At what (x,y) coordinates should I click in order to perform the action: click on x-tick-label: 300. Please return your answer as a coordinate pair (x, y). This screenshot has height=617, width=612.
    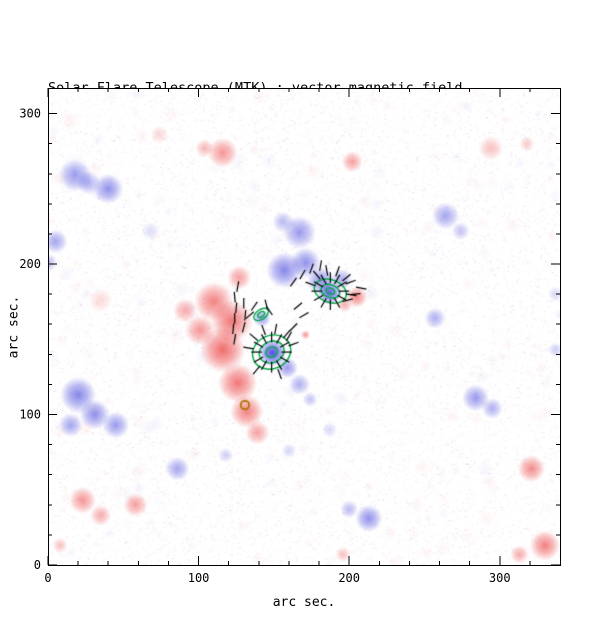
    Looking at the image, I should click on (500, 578).